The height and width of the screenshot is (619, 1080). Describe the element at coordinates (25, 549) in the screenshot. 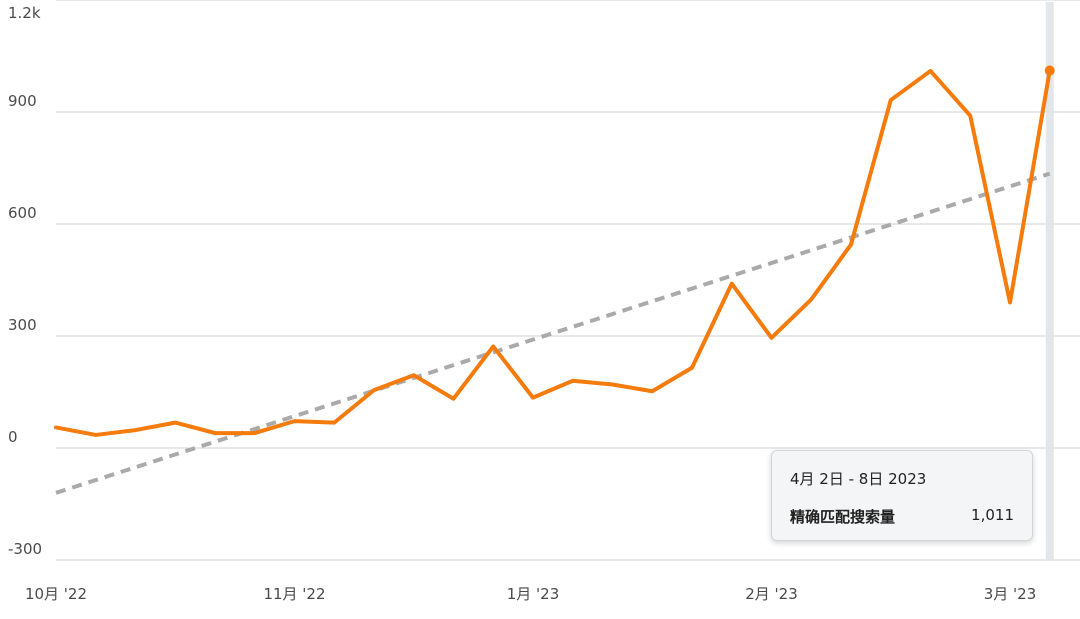

I see `y-tick-label: -300` at that location.